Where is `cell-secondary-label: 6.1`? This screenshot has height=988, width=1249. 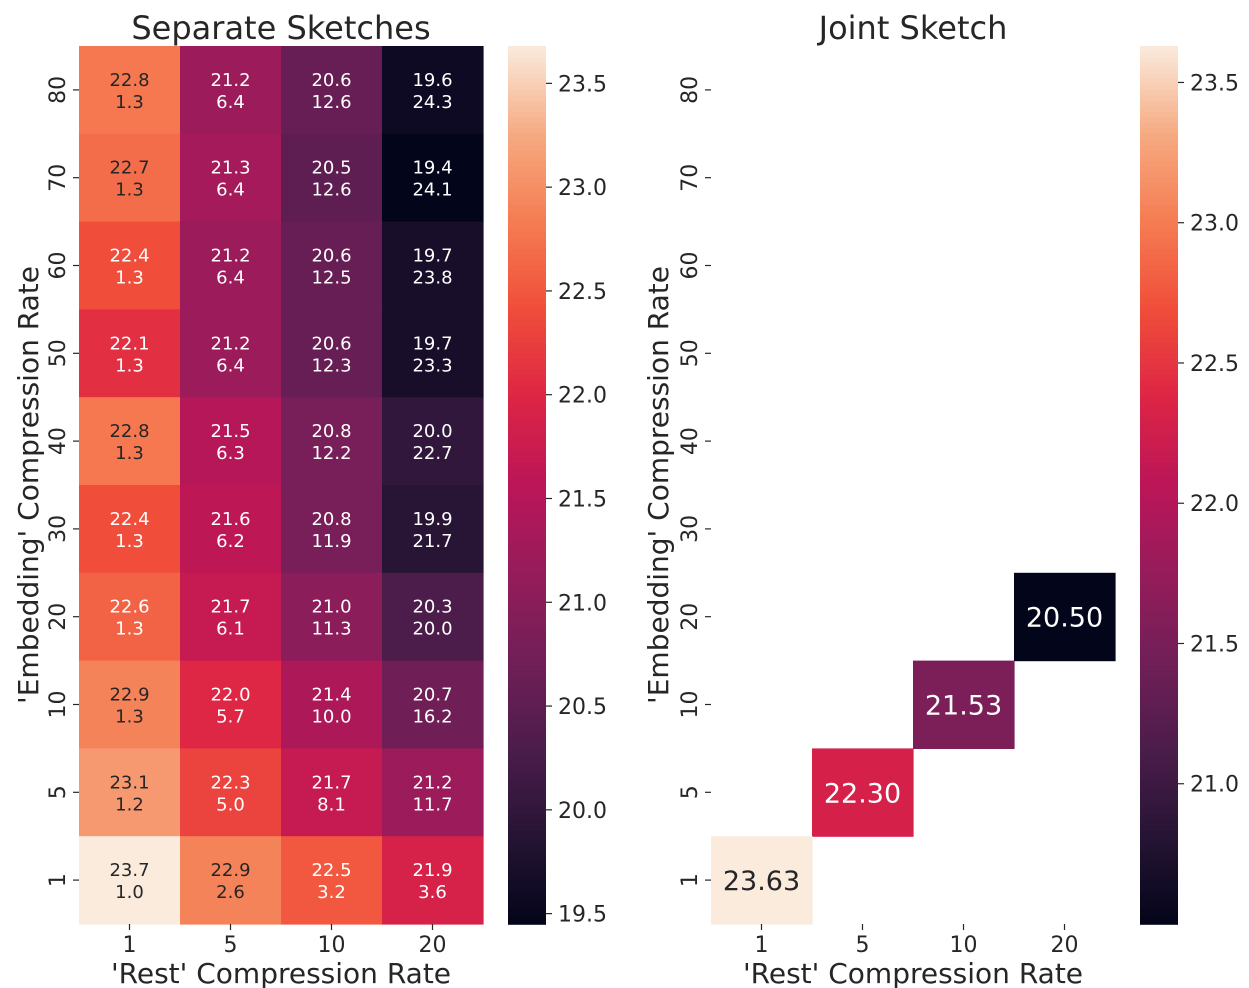
cell-secondary-label: 6.1 is located at coordinates (230, 629).